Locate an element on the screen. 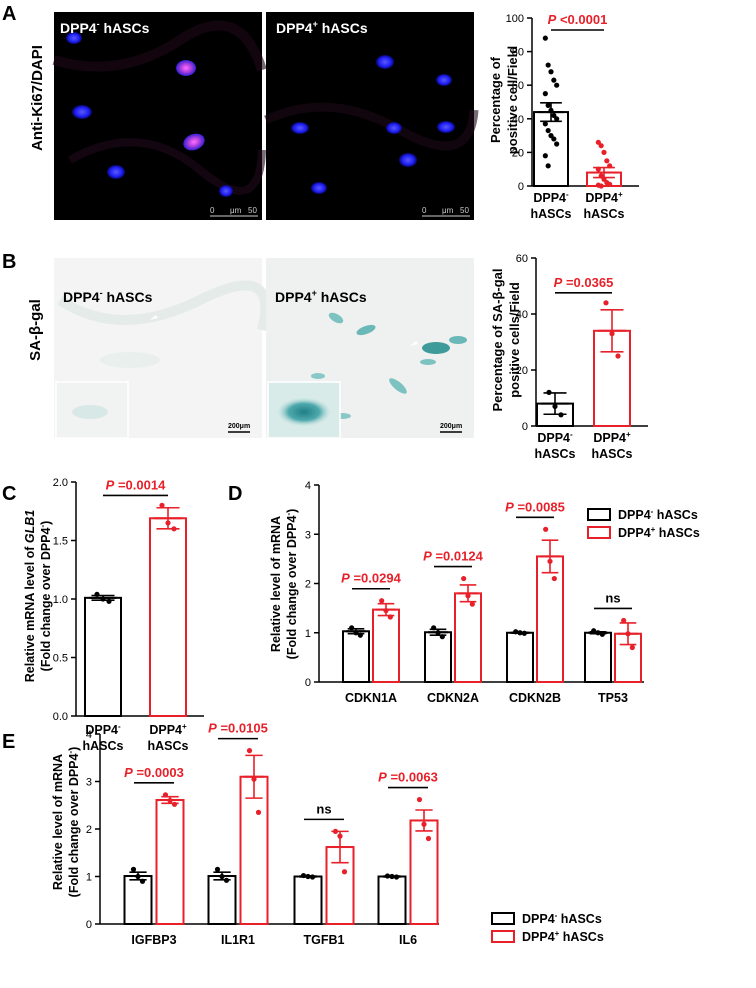 The image size is (756, 988). p-value-label: P =0.0105 is located at coordinates (238, 728).